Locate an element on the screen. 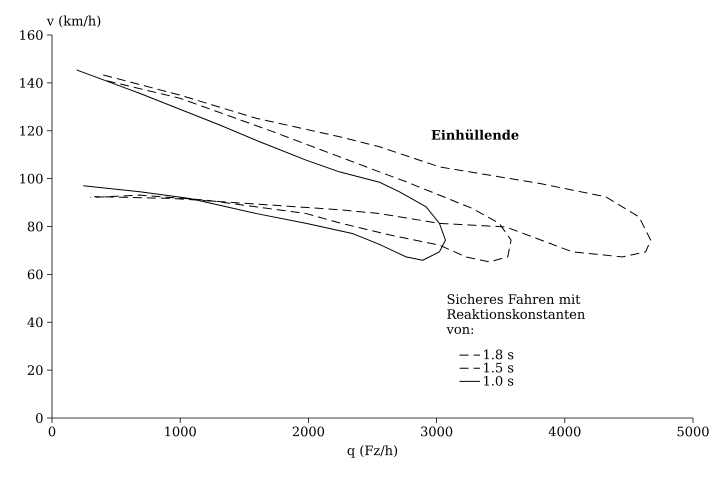 The image size is (715, 479). x-tick-label: 1000 is located at coordinates (180, 431).